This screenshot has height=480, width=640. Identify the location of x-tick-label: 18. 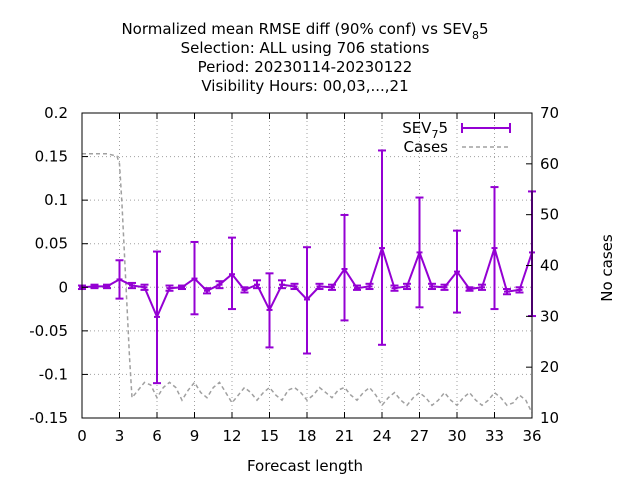
(306, 436).